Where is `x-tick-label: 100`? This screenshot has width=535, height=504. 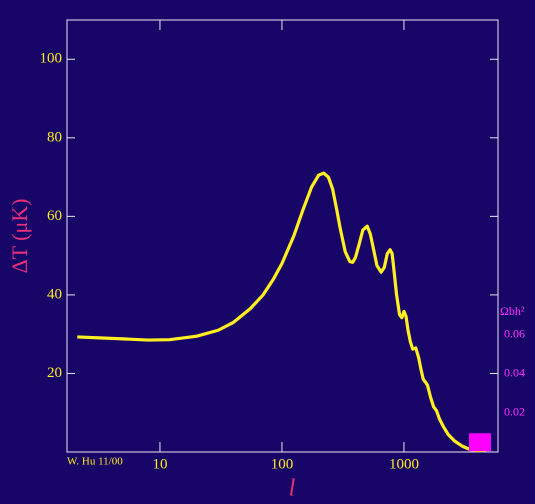
x-tick-label: 100 is located at coordinates (282, 464).